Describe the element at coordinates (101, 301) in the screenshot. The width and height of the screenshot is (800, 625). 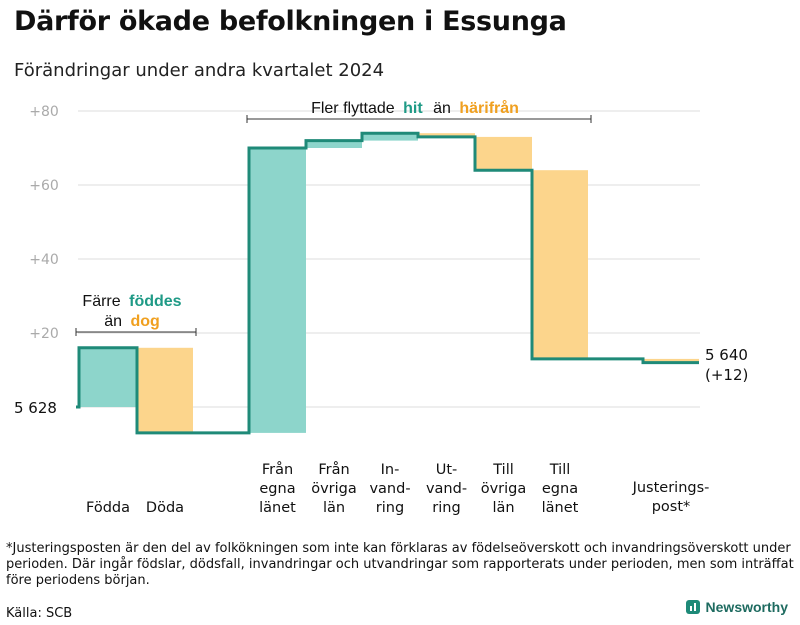
I see `birth-annotation-prefix: Färre` at that location.